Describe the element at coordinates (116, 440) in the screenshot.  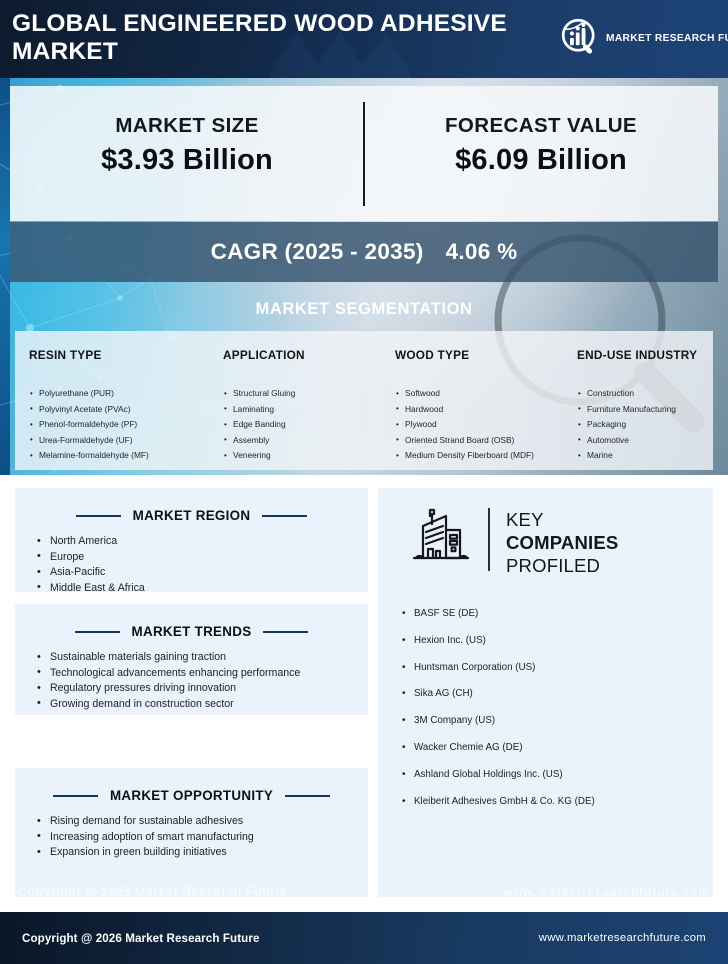
I see `segment-item: Urea-Formaldehyde (UF)` at that location.